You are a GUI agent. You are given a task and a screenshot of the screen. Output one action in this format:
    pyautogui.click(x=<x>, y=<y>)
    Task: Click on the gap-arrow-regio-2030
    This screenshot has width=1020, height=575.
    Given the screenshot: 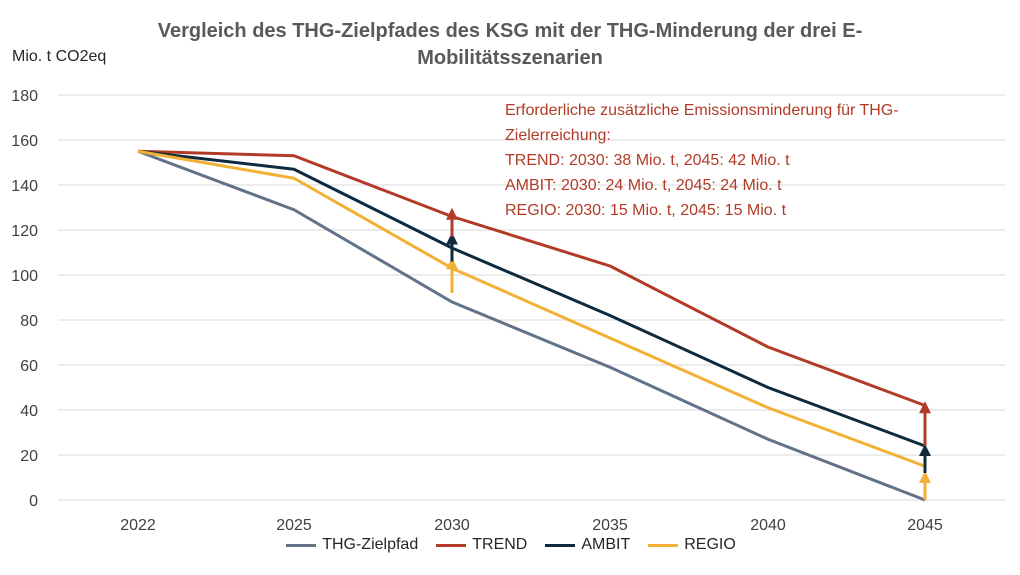 What is the action you would take?
    pyautogui.click(x=452, y=275)
    